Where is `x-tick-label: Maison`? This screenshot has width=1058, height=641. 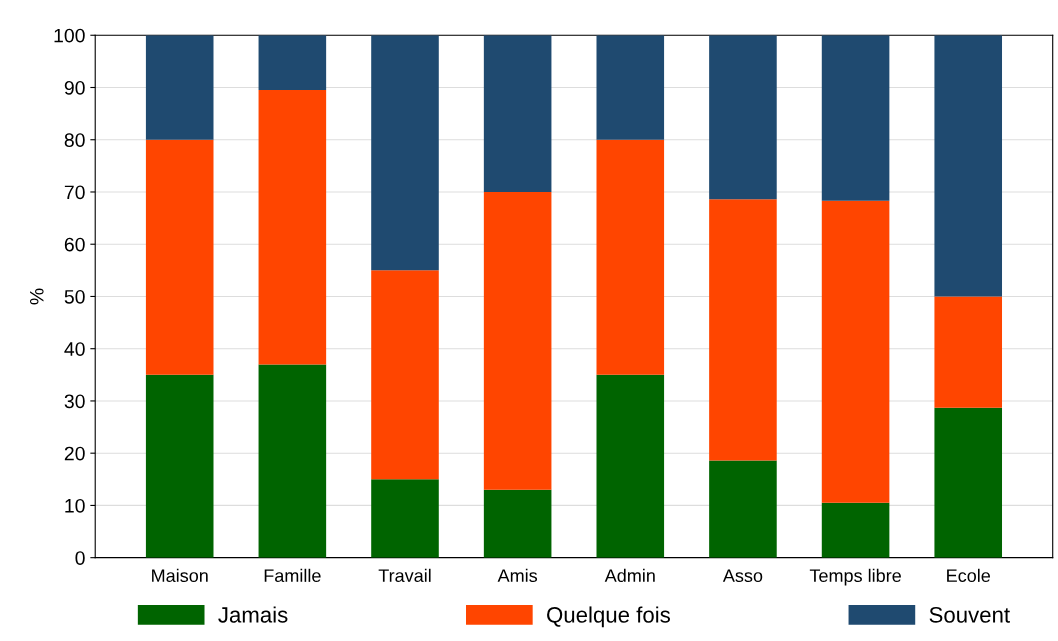
x-tick-label: Maison is located at coordinates (180, 575).